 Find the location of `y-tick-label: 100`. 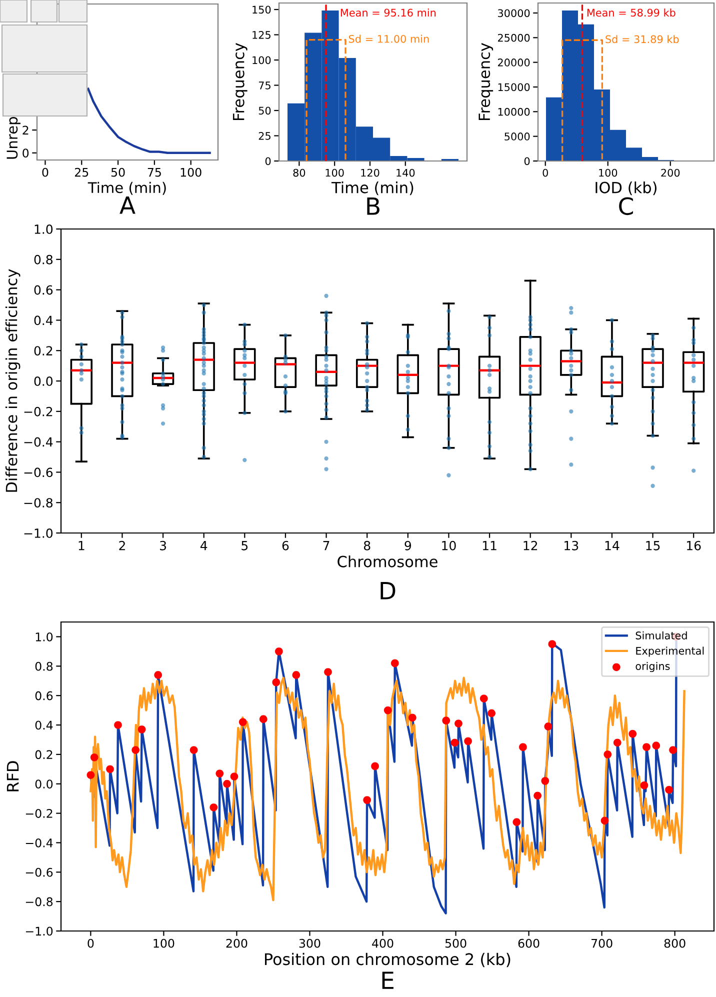

y-tick-label: 100 is located at coordinates (261, 60).